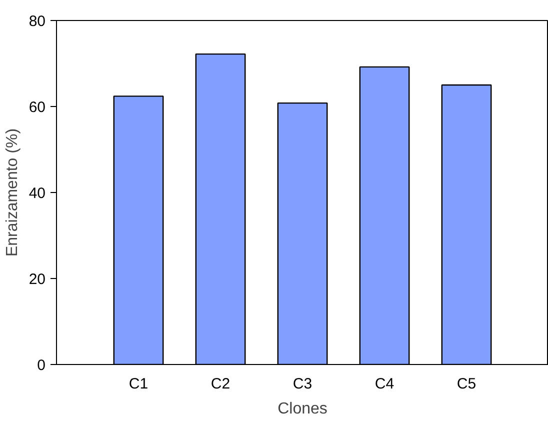 Image resolution: width=548 pixels, height=425 pixels. I want to click on x-axis-title: Clones, so click(303, 409).